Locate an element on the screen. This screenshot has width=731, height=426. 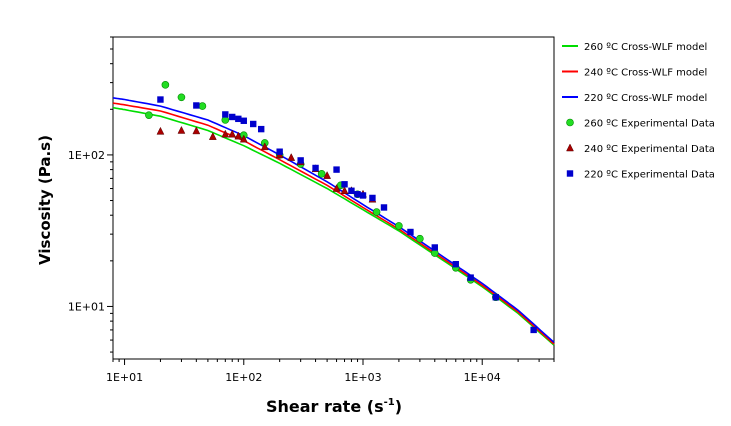
legend-item: 240 ºC Experimental Data is located at coordinates (640, 149).